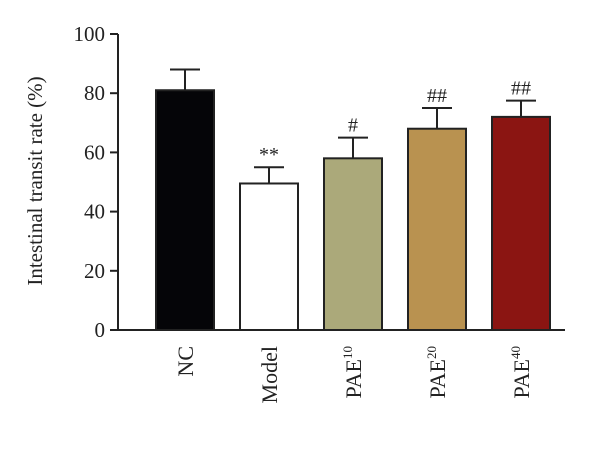 This screenshot has width=600, height=454. I want to click on significance-label: #, so click(353, 126).